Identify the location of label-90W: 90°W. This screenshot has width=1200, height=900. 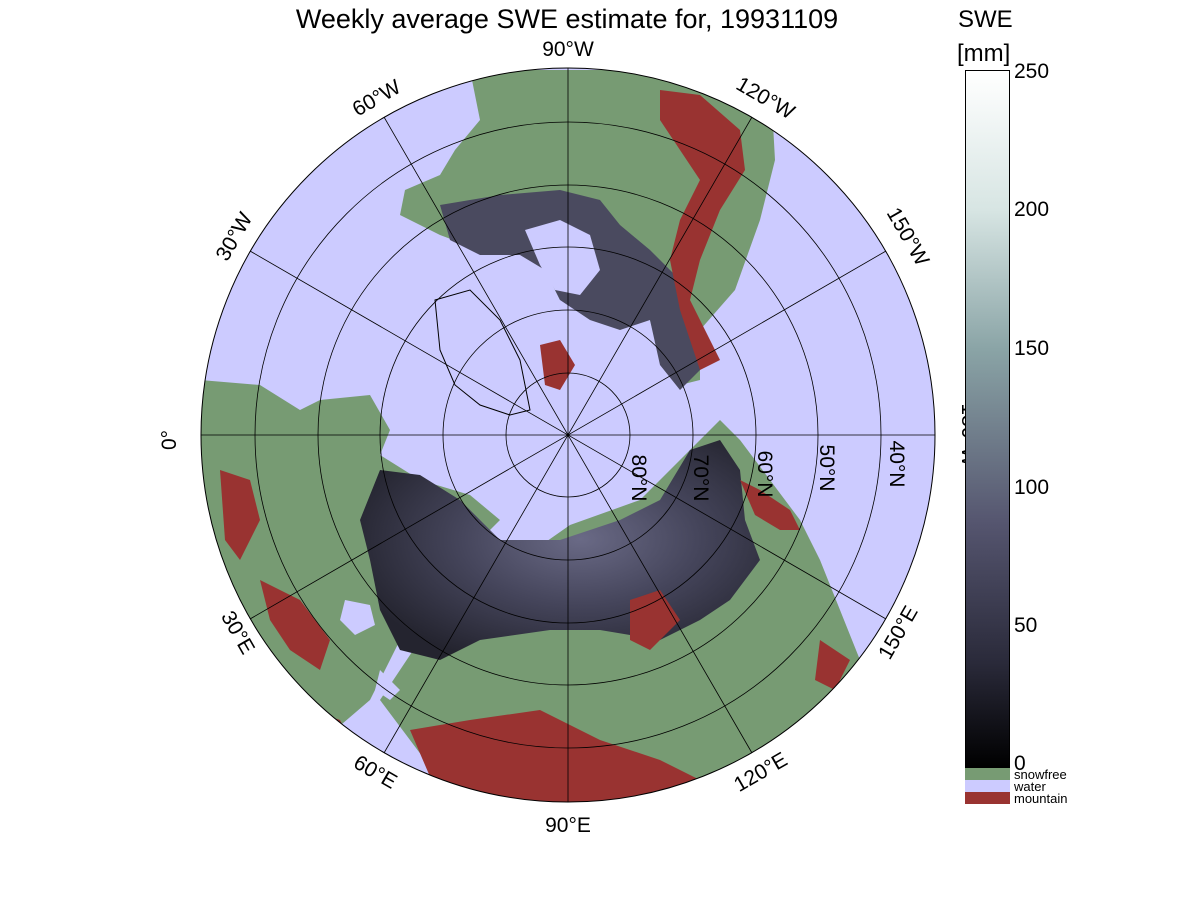
(568, 49).